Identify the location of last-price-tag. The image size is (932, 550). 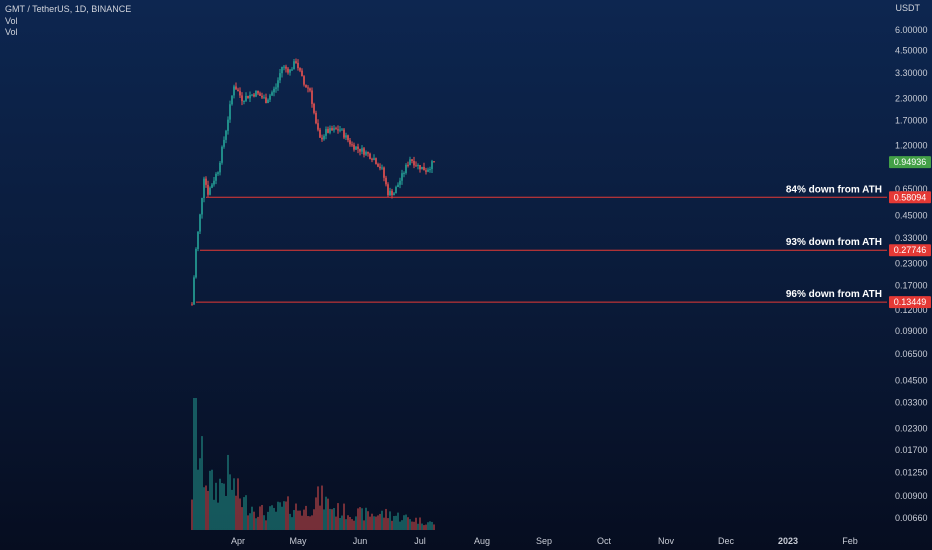
(910, 162).